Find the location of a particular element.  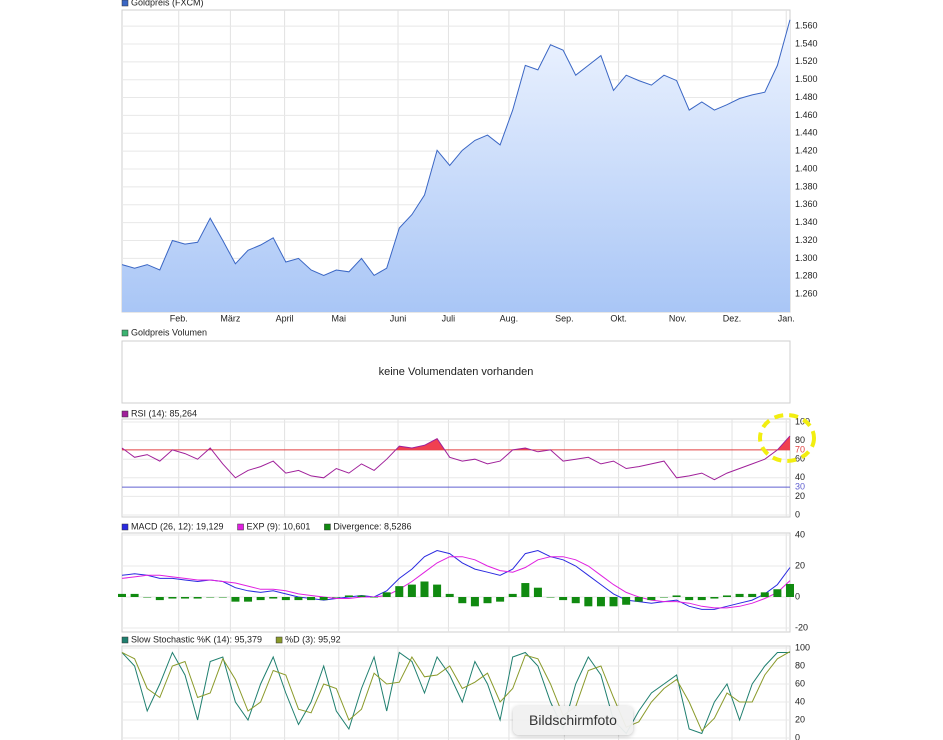

y-tick-label: 1.280 is located at coordinates (806, 276).